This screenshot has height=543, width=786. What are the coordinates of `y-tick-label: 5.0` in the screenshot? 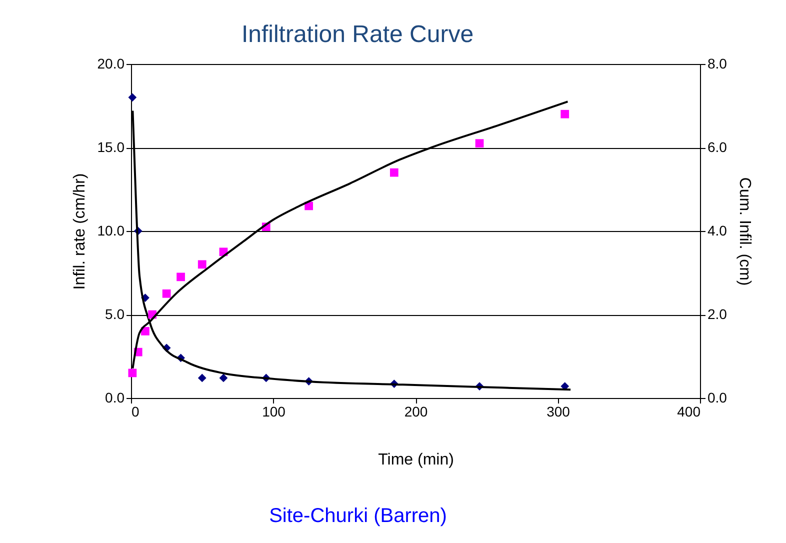 It's located at (115, 314).